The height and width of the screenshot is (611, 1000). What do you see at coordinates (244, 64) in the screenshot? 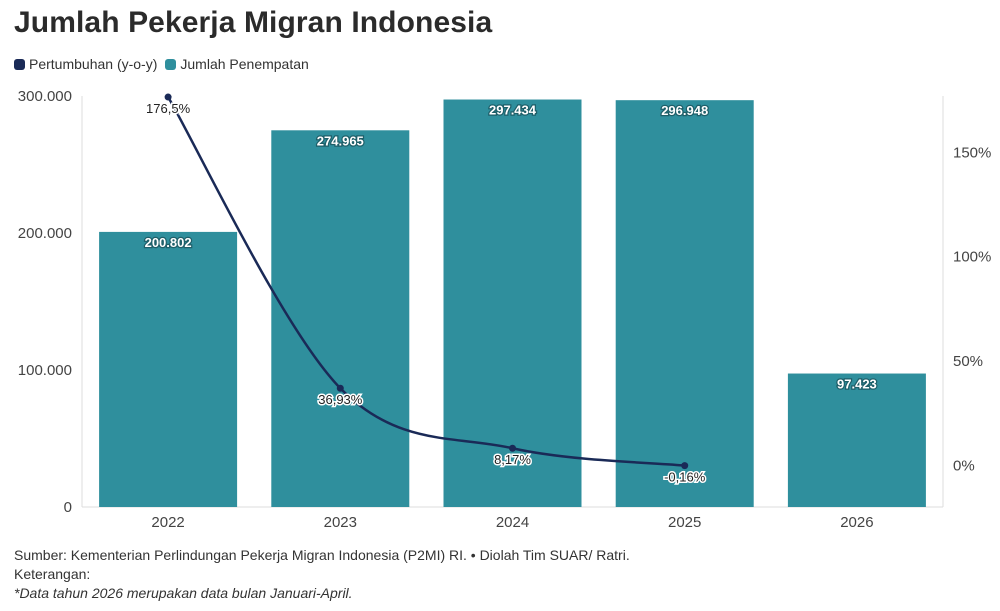
I see `legend-label-placement: Jumlah Penempatan` at bounding box center [244, 64].